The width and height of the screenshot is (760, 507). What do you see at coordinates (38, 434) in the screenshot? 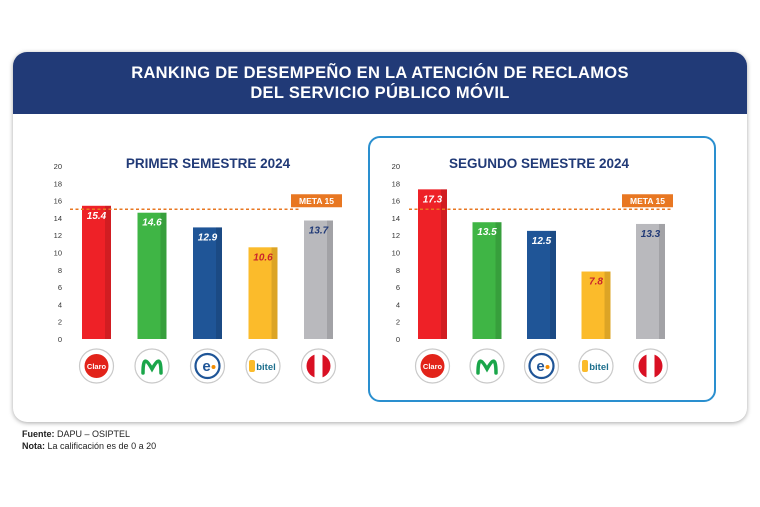
I see `source-label: Fuente:` at bounding box center [38, 434].